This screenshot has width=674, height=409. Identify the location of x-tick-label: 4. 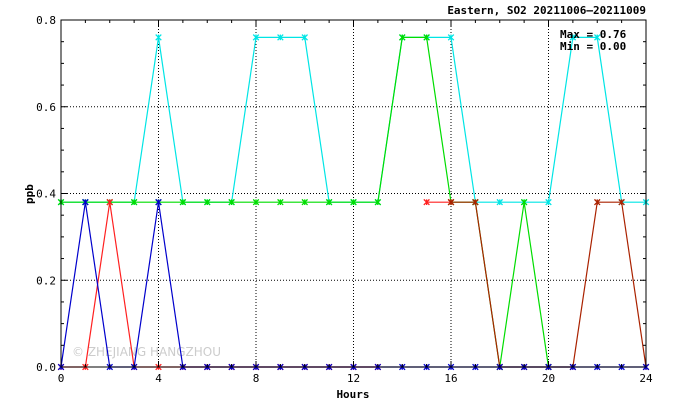
(158, 378).